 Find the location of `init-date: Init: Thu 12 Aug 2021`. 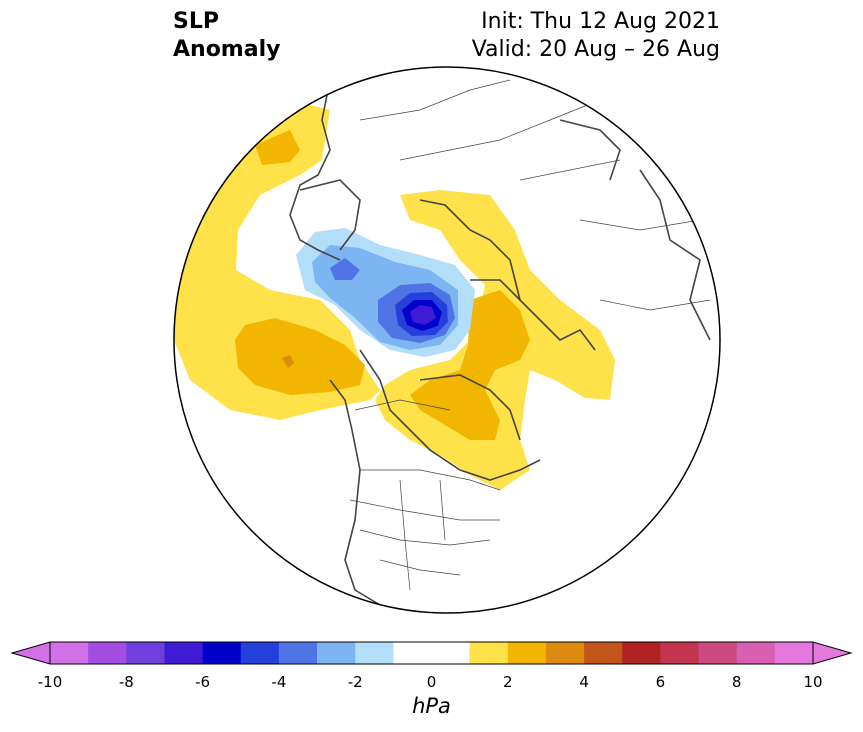

init-date: Init: Thu 12 Aug 2021 is located at coordinates (600, 21).